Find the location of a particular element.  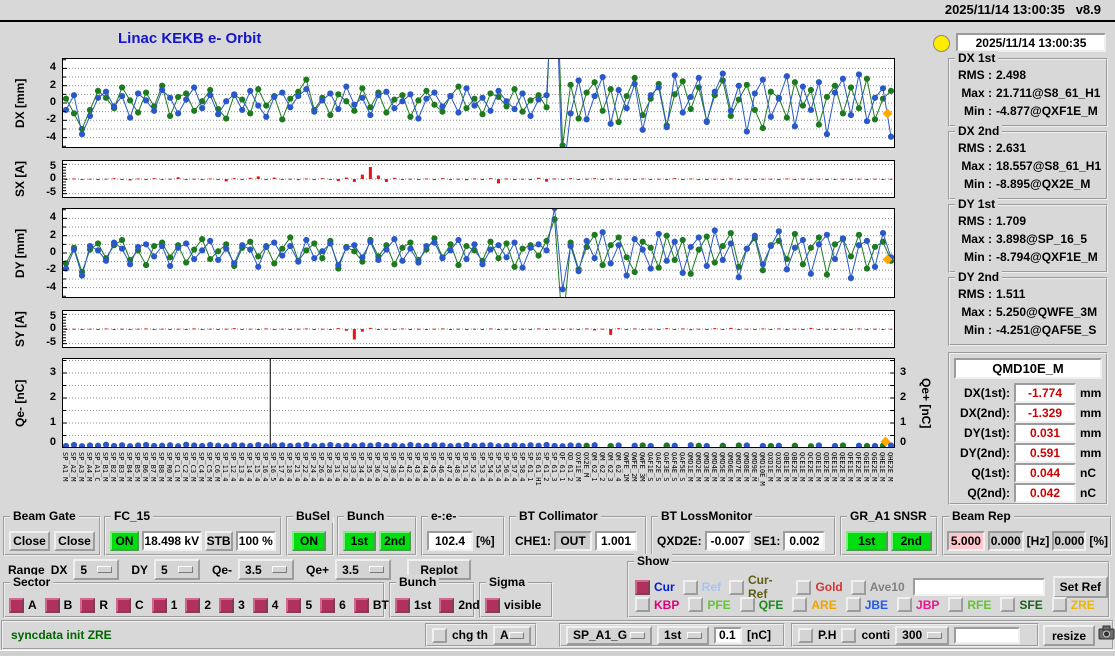

bunch-checkbox-2nd: 2nd is located at coordinates (459, 605).